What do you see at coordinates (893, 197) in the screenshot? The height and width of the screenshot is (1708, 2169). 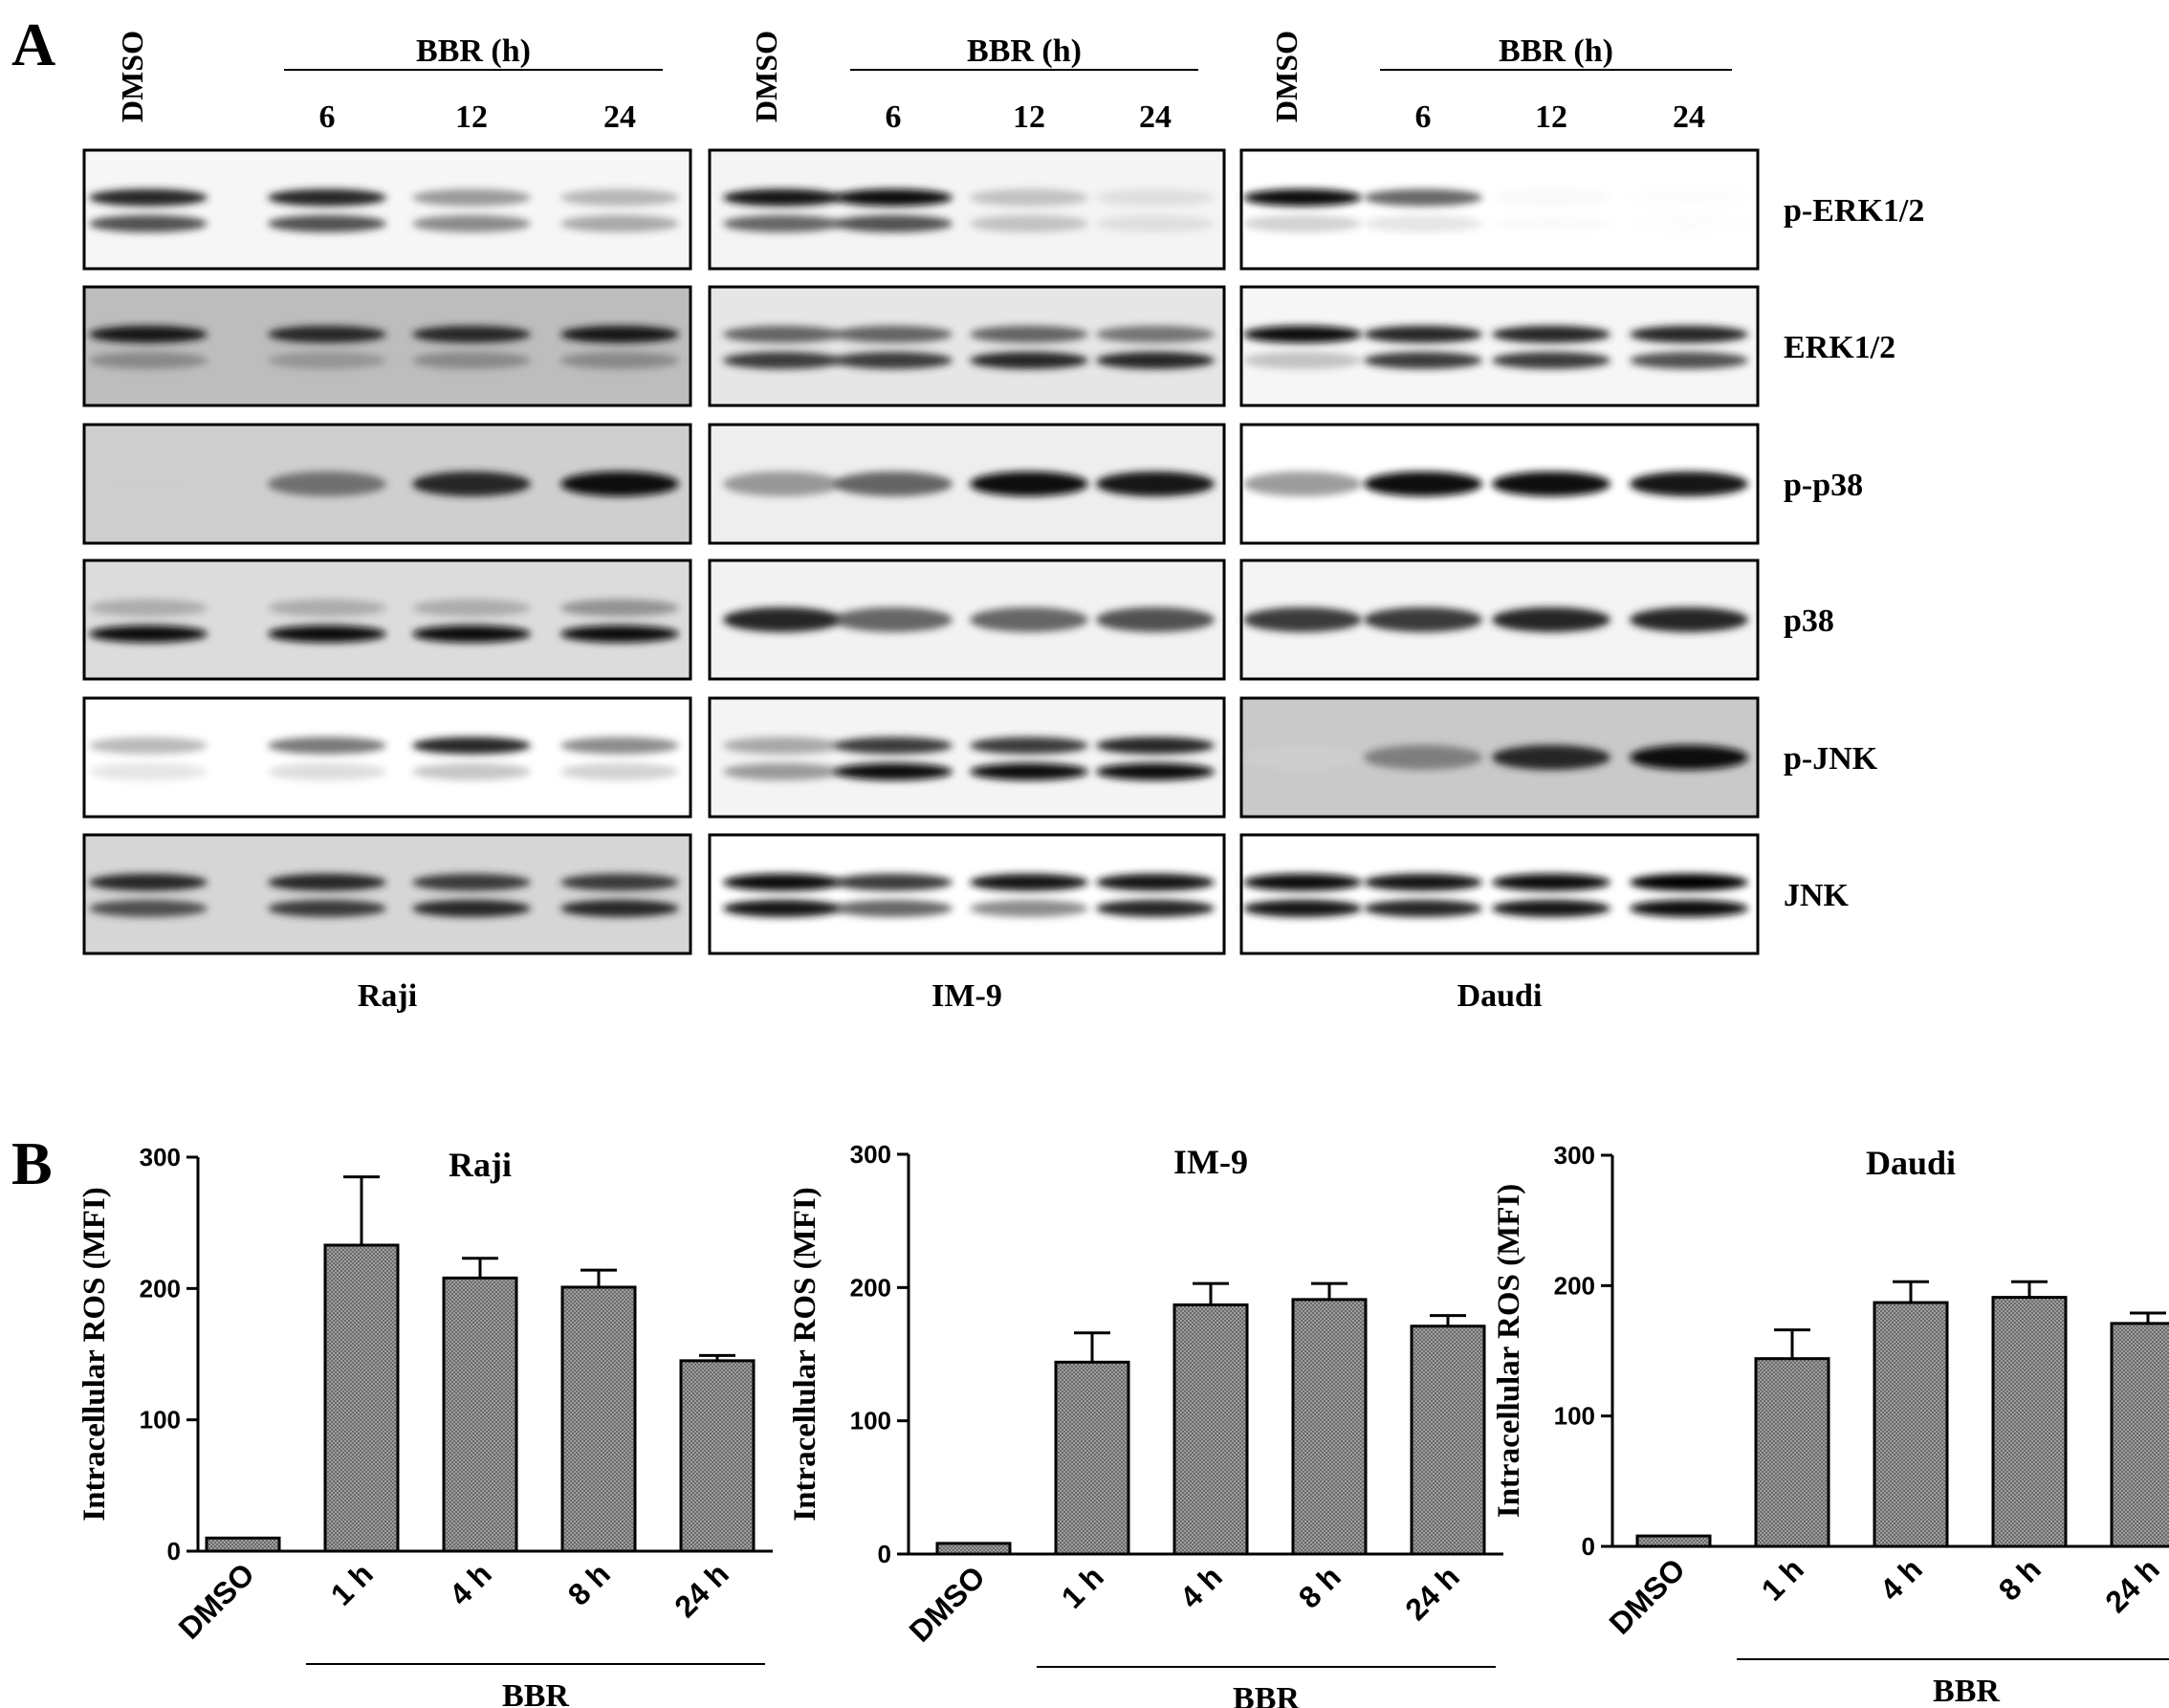 I see `band-p-ERK1/2-IM-9-lane1` at bounding box center [893, 197].